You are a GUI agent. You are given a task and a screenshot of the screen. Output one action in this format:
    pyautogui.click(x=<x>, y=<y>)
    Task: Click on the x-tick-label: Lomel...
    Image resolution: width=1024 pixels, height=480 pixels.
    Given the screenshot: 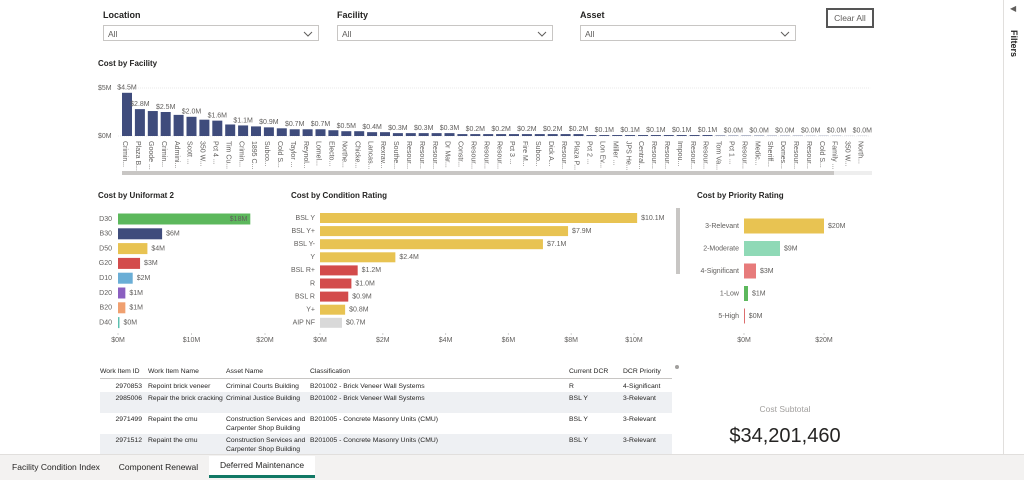 What is the action you would take?
    pyautogui.click(x=318, y=153)
    